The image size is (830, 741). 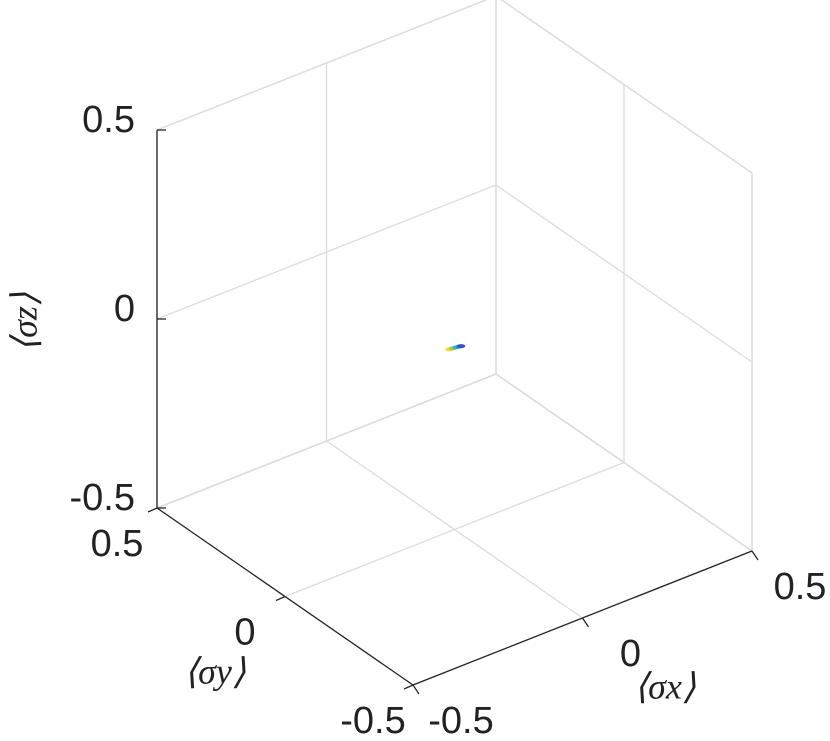 What do you see at coordinates (461, 346) in the screenshot?
I see `trajectory-point` at bounding box center [461, 346].